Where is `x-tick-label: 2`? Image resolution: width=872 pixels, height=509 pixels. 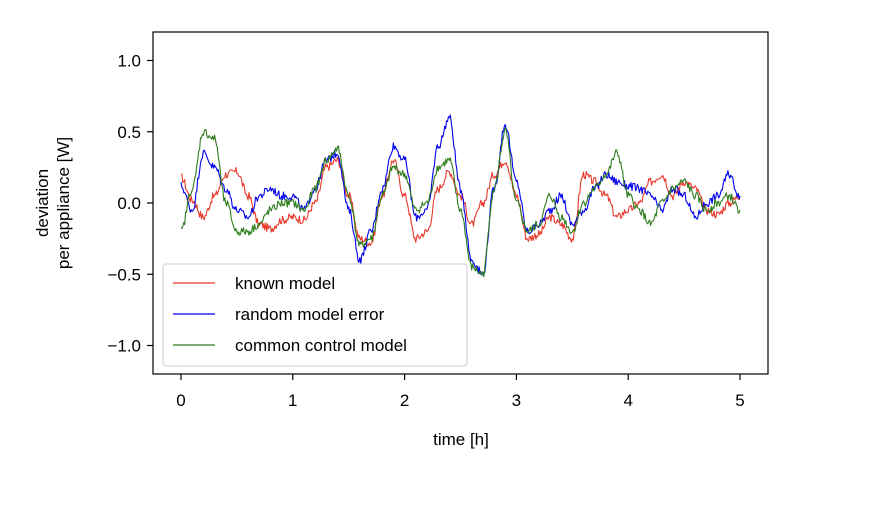
x-tick-label: 2 is located at coordinates (404, 400).